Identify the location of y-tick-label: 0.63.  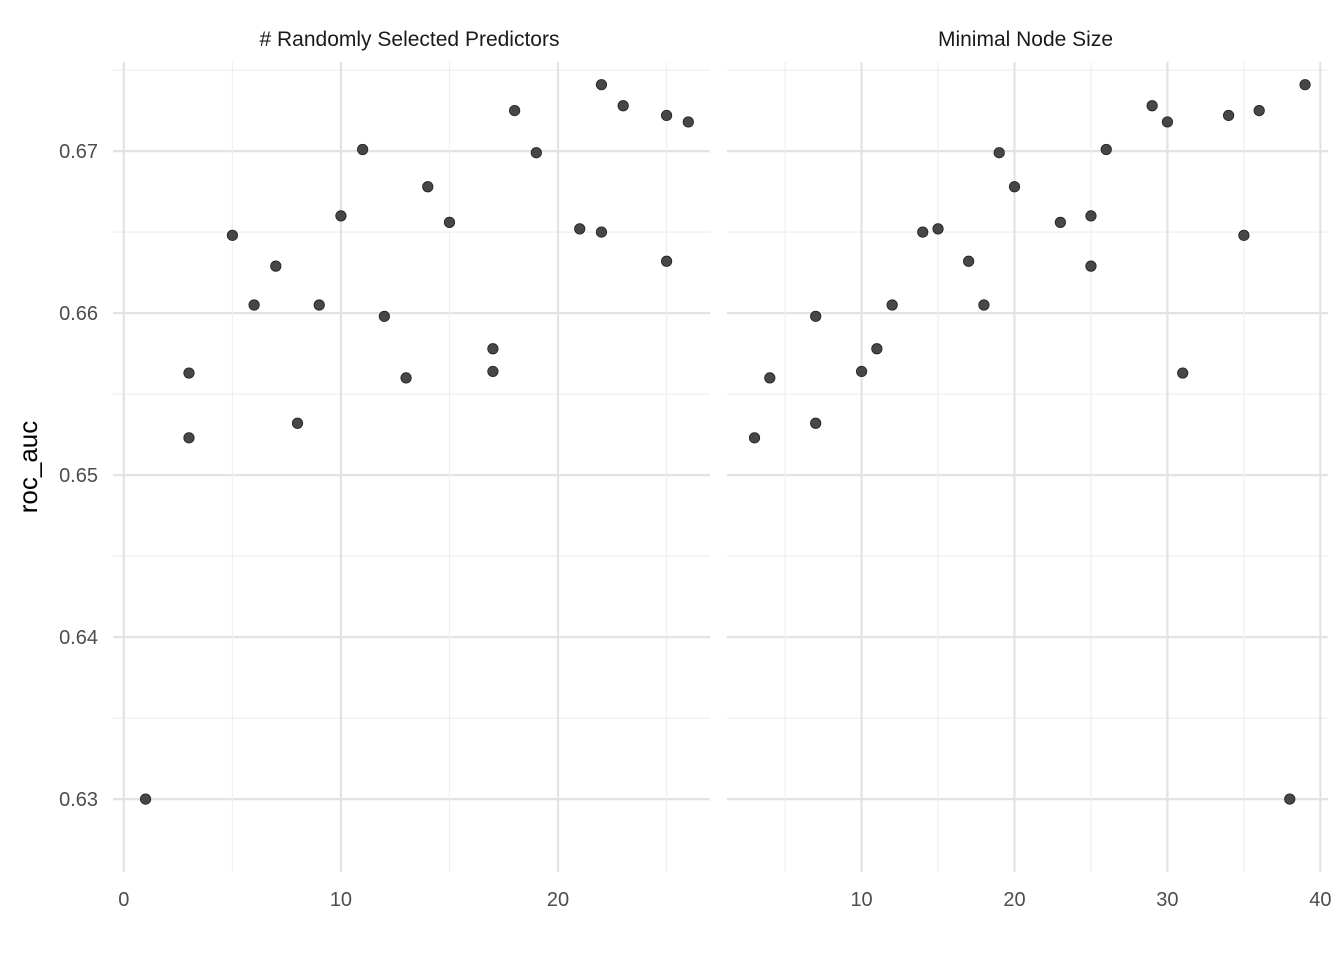
(78, 800).